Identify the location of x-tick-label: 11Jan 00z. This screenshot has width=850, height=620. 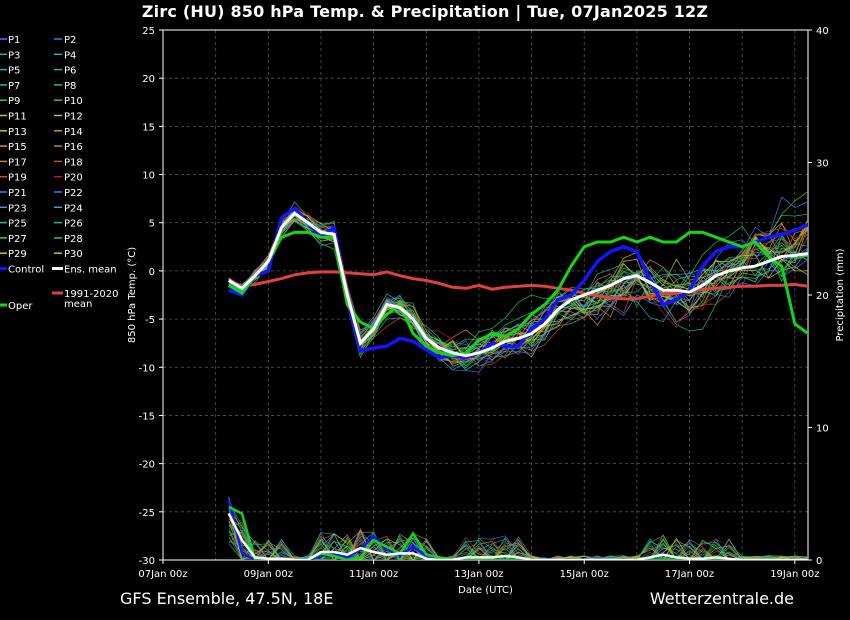
(373, 574).